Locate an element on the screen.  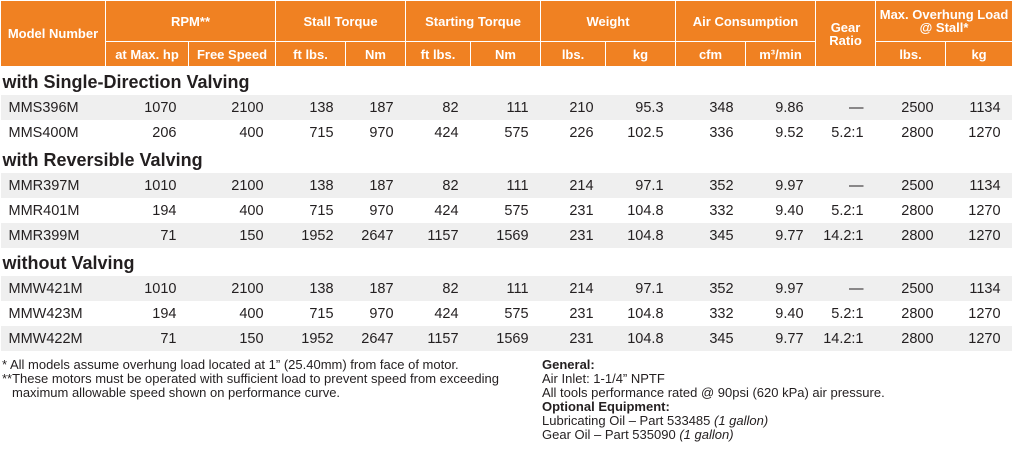
model-cell: MMR401M is located at coordinates (44, 210).